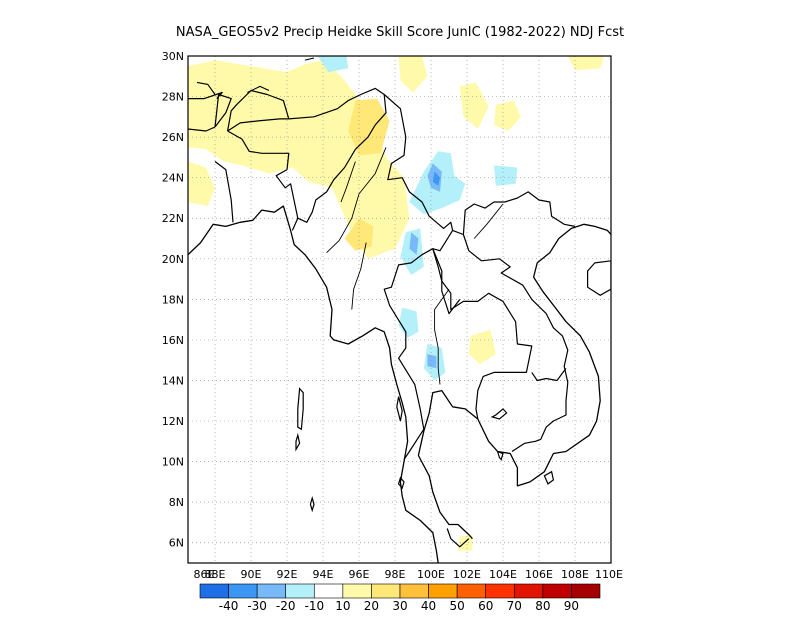  Describe the element at coordinates (542, 606) in the screenshot. I see `colorbar-label: 80` at that location.